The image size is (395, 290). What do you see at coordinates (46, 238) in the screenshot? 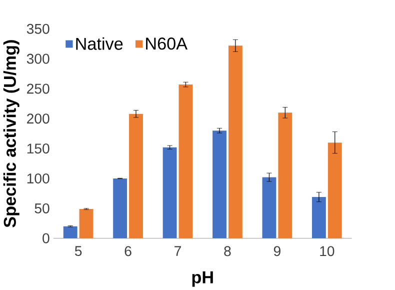
I see `y-tick-label: 0` at bounding box center [46, 238].